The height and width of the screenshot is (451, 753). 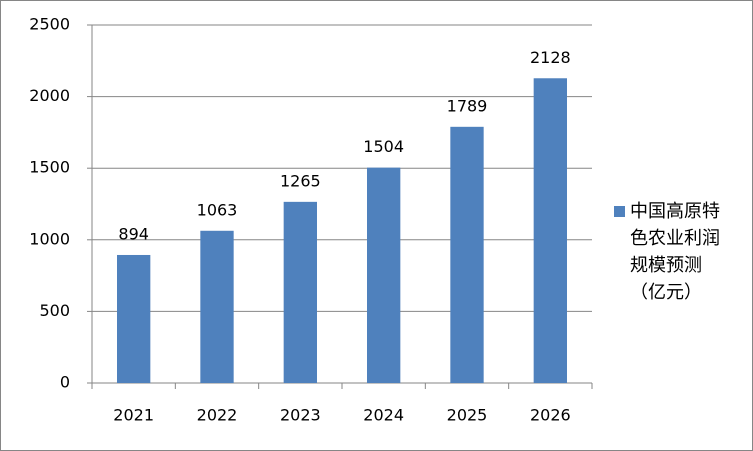 I want to click on data-label: 2128, so click(x=550, y=57).